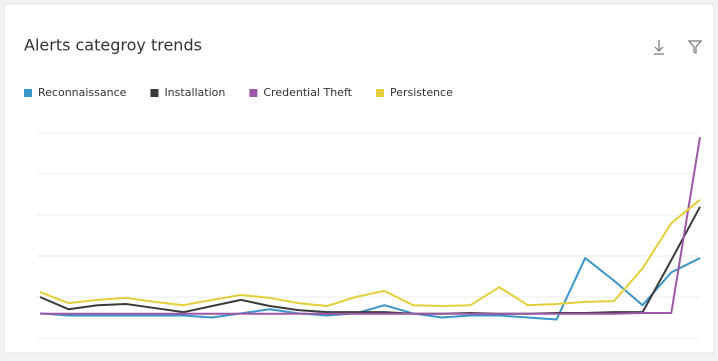  Describe the element at coordinates (307, 92) in the screenshot. I see `legend-label: Credential Theft` at that location.